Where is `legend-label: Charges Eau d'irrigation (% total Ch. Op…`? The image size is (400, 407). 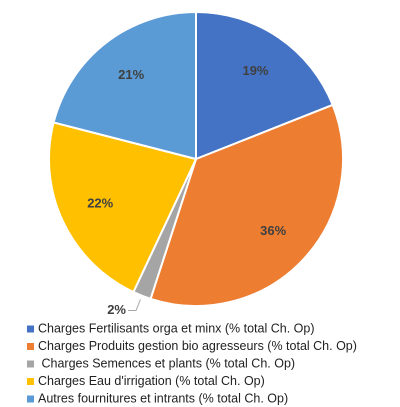 legend-label: Charges Eau d'irrigation (% total Ch. Op… is located at coordinates (151, 381).